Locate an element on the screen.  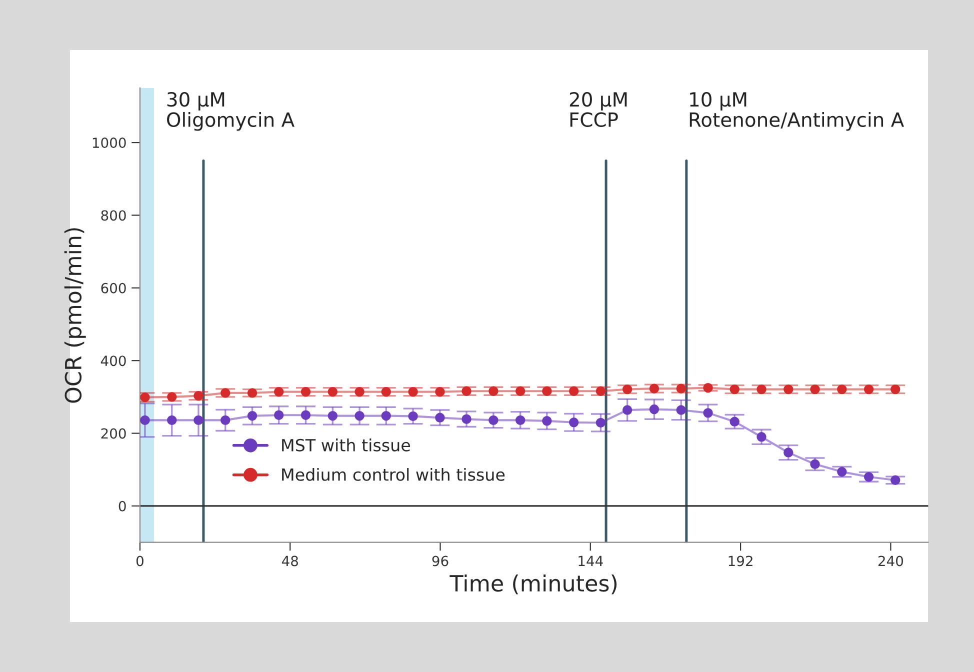
y-tick-label: 200 is located at coordinates (113, 433).